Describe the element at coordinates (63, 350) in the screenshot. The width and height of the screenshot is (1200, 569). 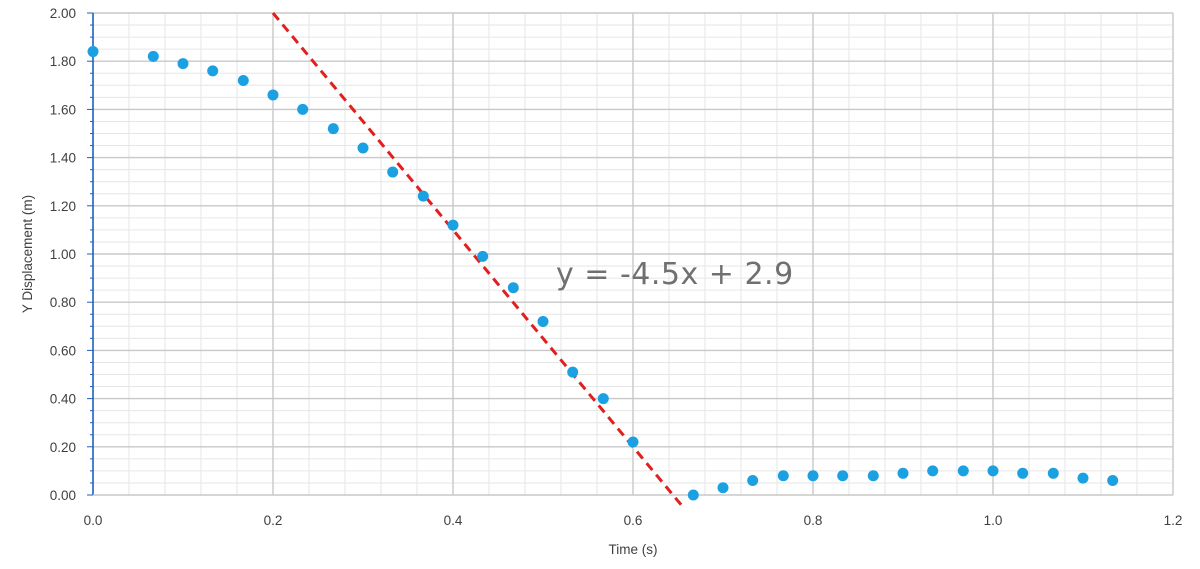
I see `y-tick-label: 0.60` at that location.